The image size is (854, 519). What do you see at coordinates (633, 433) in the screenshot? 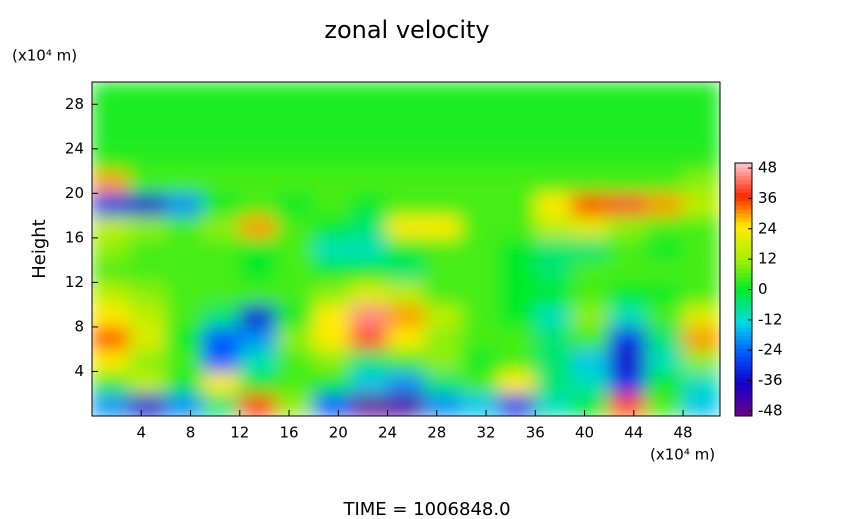
I see `x-tick-label: 44` at bounding box center [633, 433].